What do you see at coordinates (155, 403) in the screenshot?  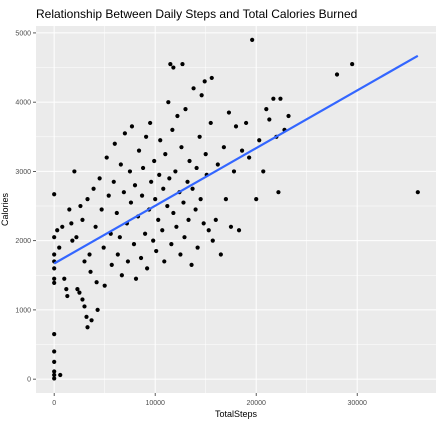 I see `x-tick-label: 10000` at bounding box center [155, 403].